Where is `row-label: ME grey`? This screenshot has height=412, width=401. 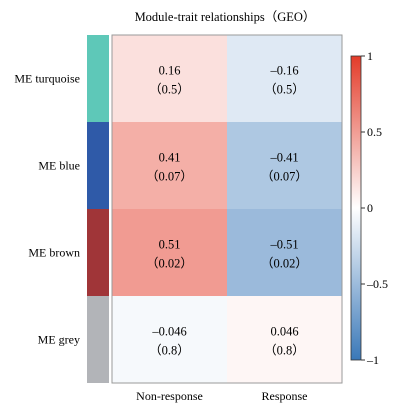
row-label: ME grey is located at coordinates (59, 340).